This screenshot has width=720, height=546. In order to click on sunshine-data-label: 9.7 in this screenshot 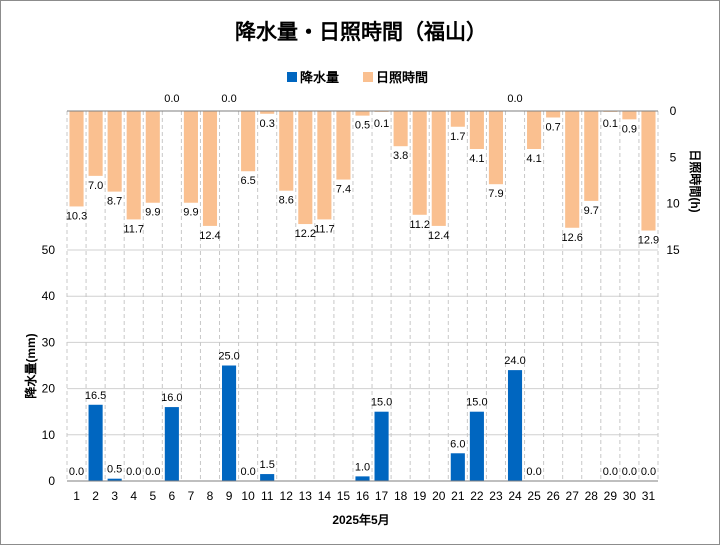, I will do `click(591, 211)`.